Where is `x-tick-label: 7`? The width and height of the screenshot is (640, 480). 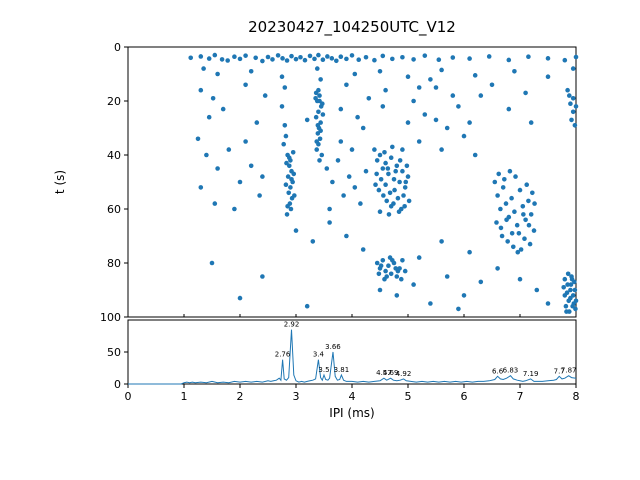 x-tick-label: 7 is located at coordinates (520, 396).